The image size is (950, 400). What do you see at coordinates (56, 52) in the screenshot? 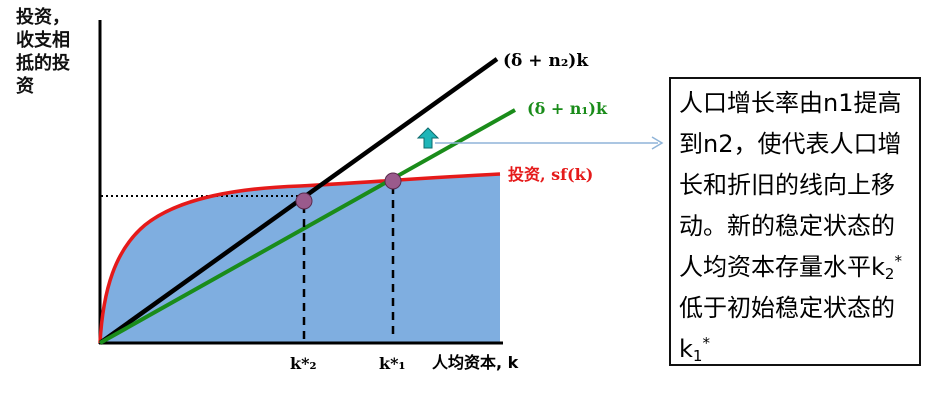
I see `y-axis-label: 投资， 收支相 抵的投 资` at bounding box center [56, 52].